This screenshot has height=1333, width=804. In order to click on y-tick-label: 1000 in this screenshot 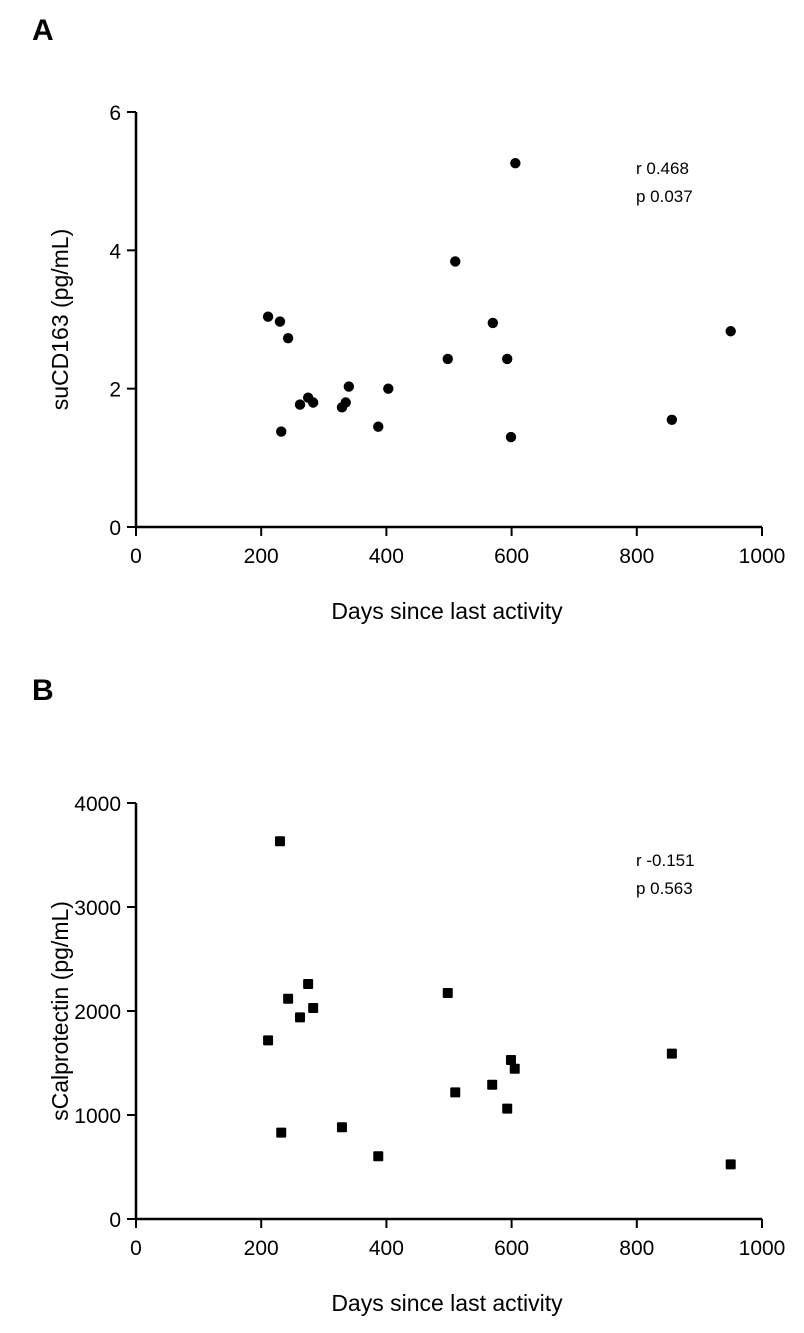, I will do `click(97, 1116)`.